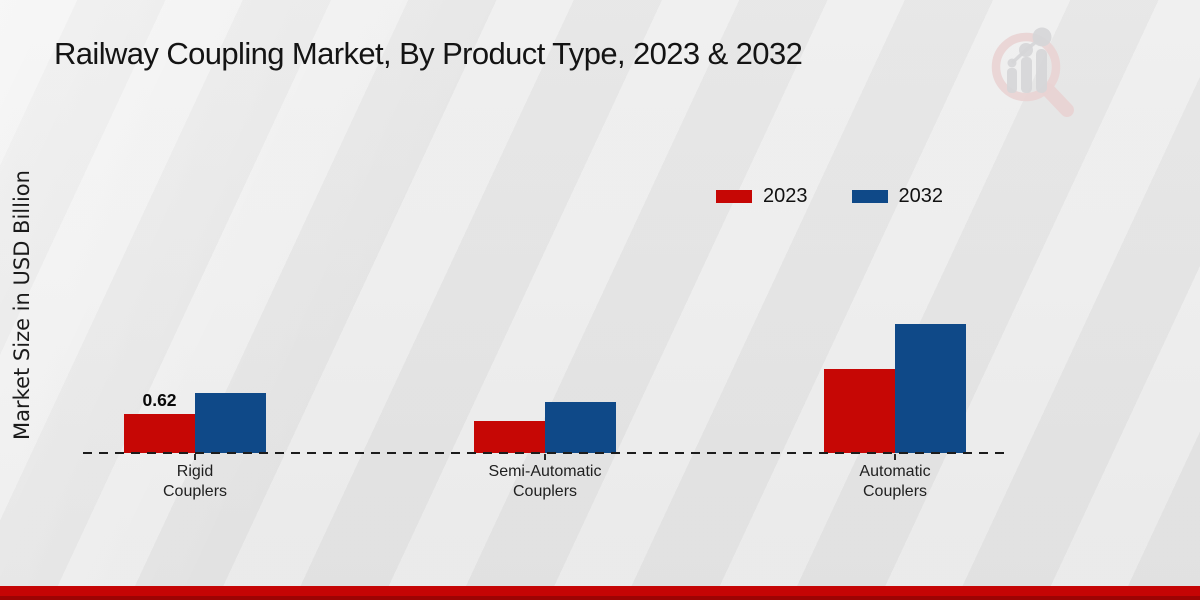 The height and width of the screenshot is (600, 1200). What do you see at coordinates (930, 388) in the screenshot?
I see `bar-2032-automatic-couplers` at bounding box center [930, 388].